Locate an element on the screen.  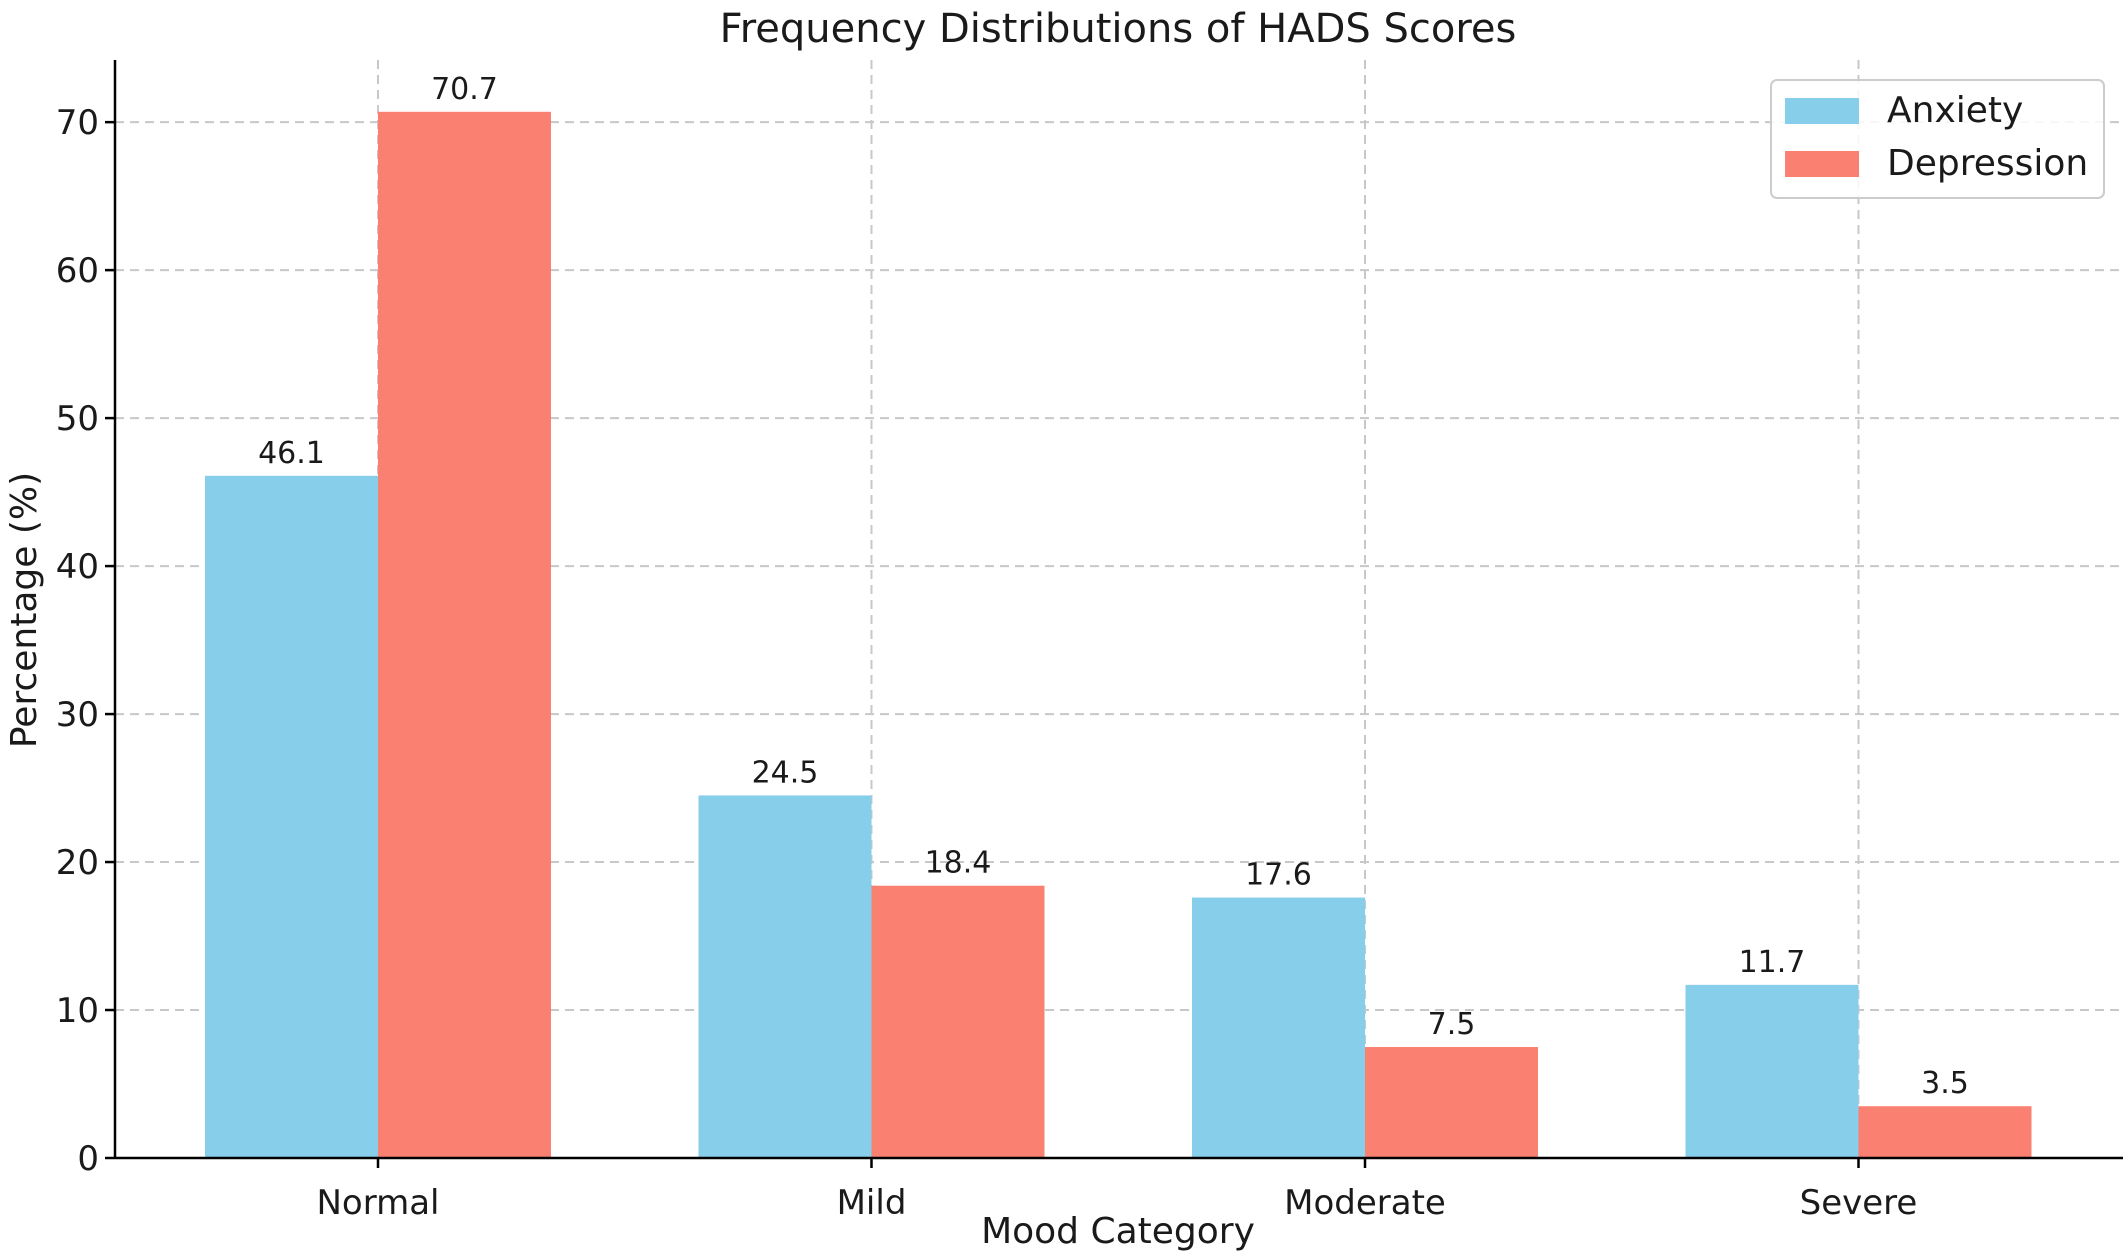
bar-anxiety-moderate is located at coordinates (1278, 1027).